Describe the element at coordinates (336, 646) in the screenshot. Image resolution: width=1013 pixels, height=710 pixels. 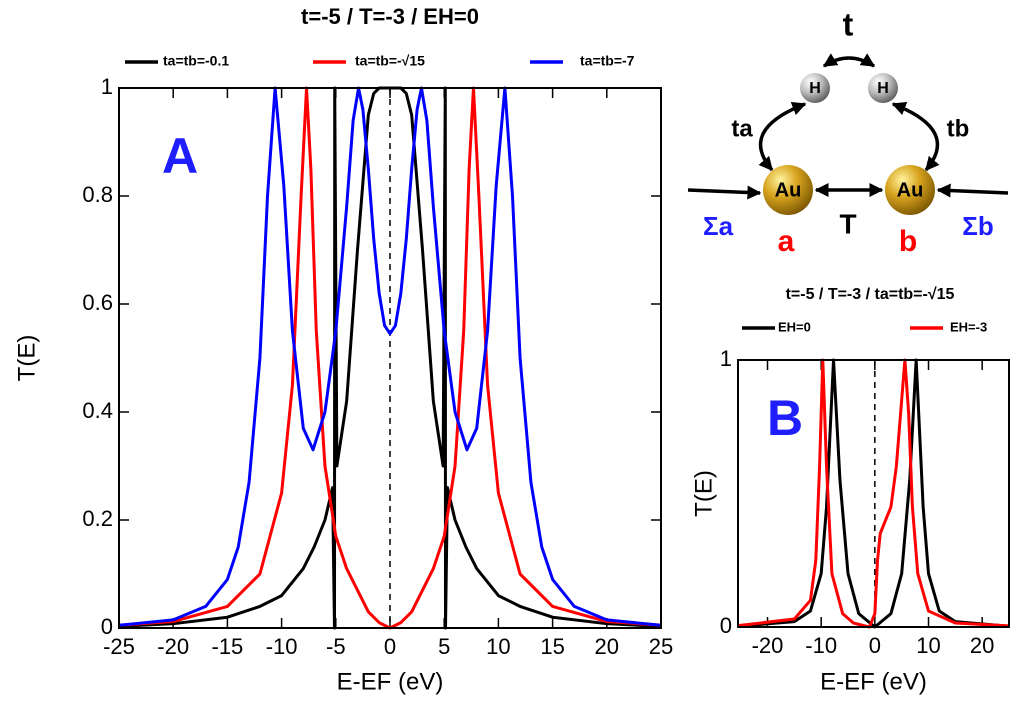
I see `x-tick-label: -5` at that location.